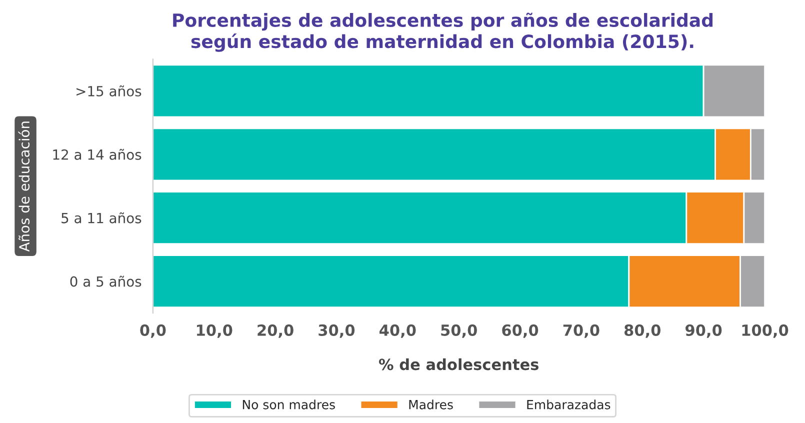  What do you see at coordinates (288, 405) in the screenshot?
I see `legend-label: No son madres` at bounding box center [288, 405].